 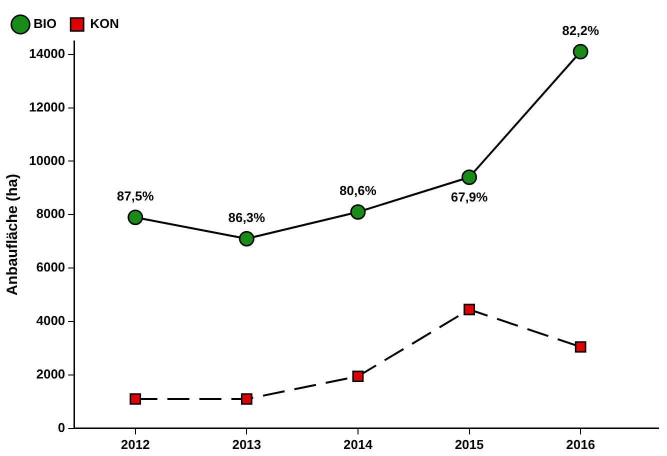 I want to click on y-tick-label: 4000, so click(x=51, y=320).